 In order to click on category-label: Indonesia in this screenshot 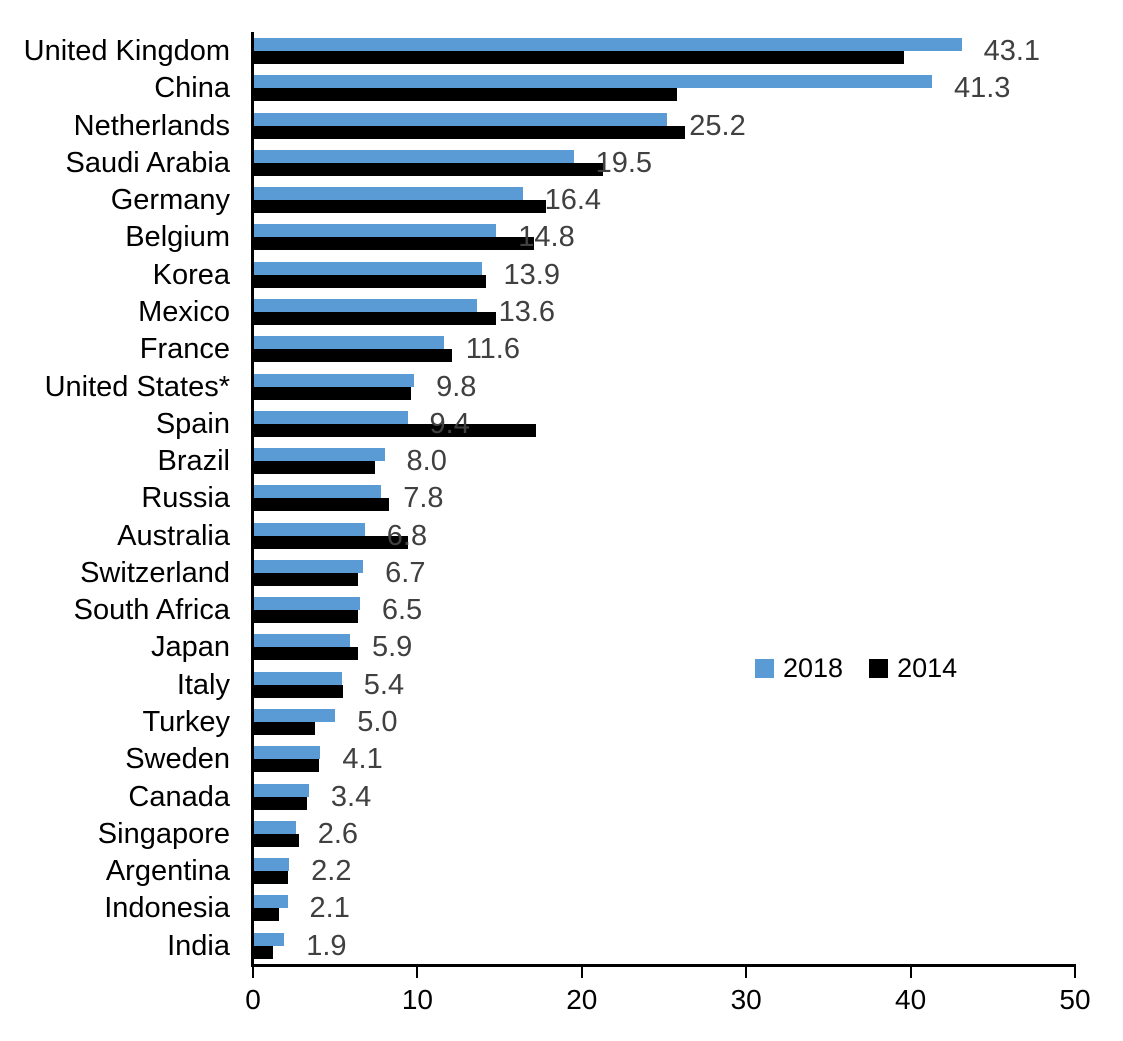, I will do `click(167, 908)`.